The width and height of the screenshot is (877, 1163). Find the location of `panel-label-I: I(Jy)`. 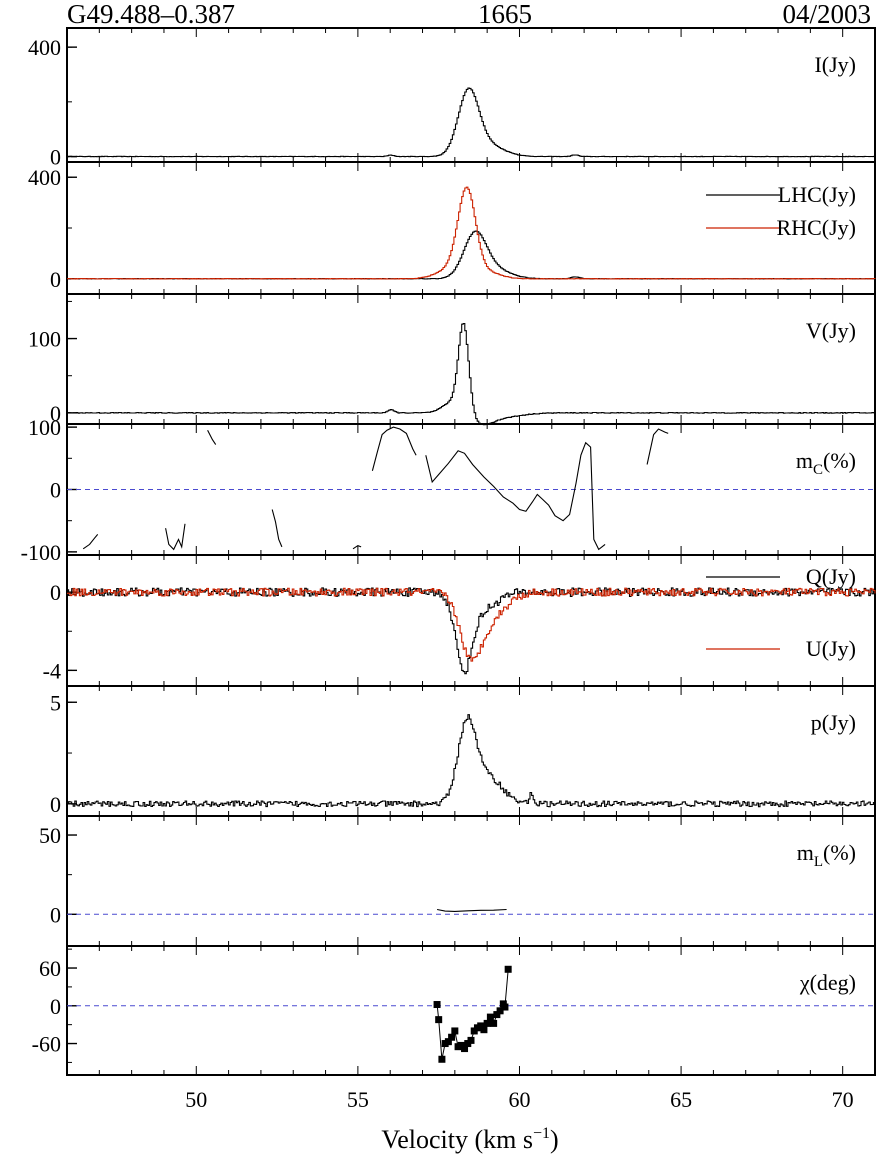

panel-label-I: I(Jy) is located at coordinates (835, 64).